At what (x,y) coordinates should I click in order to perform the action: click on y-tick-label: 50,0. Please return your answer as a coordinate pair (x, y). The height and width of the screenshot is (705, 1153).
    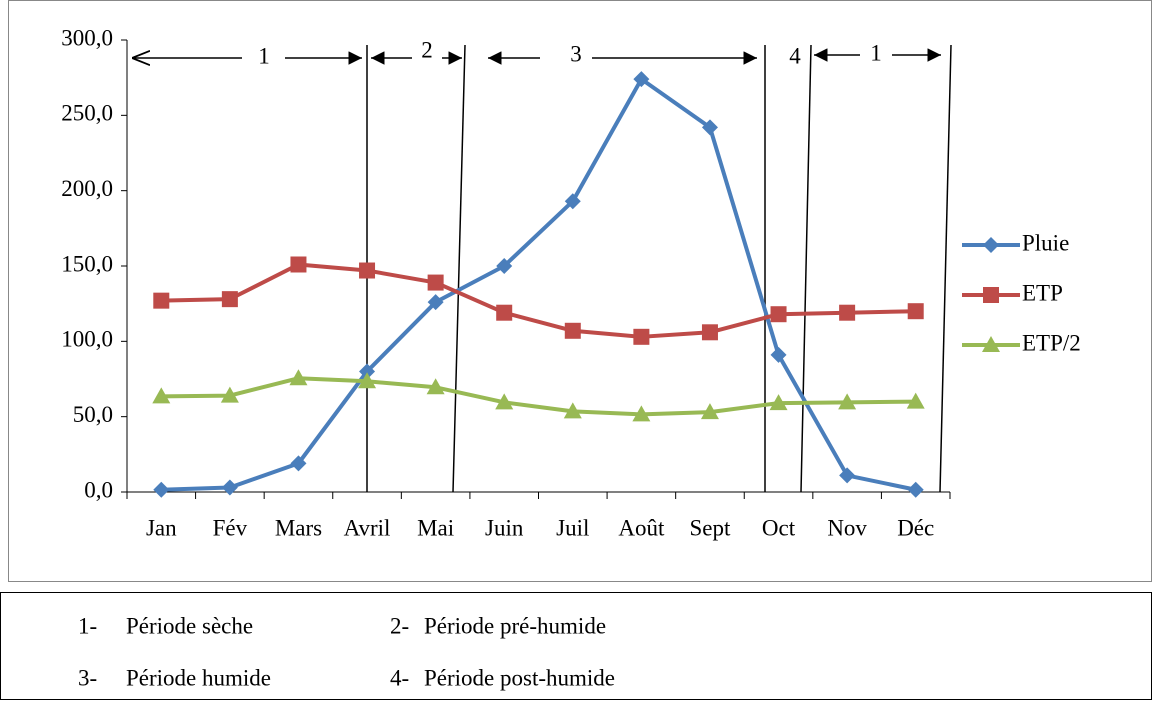
    Looking at the image, I should click on (93, 414).